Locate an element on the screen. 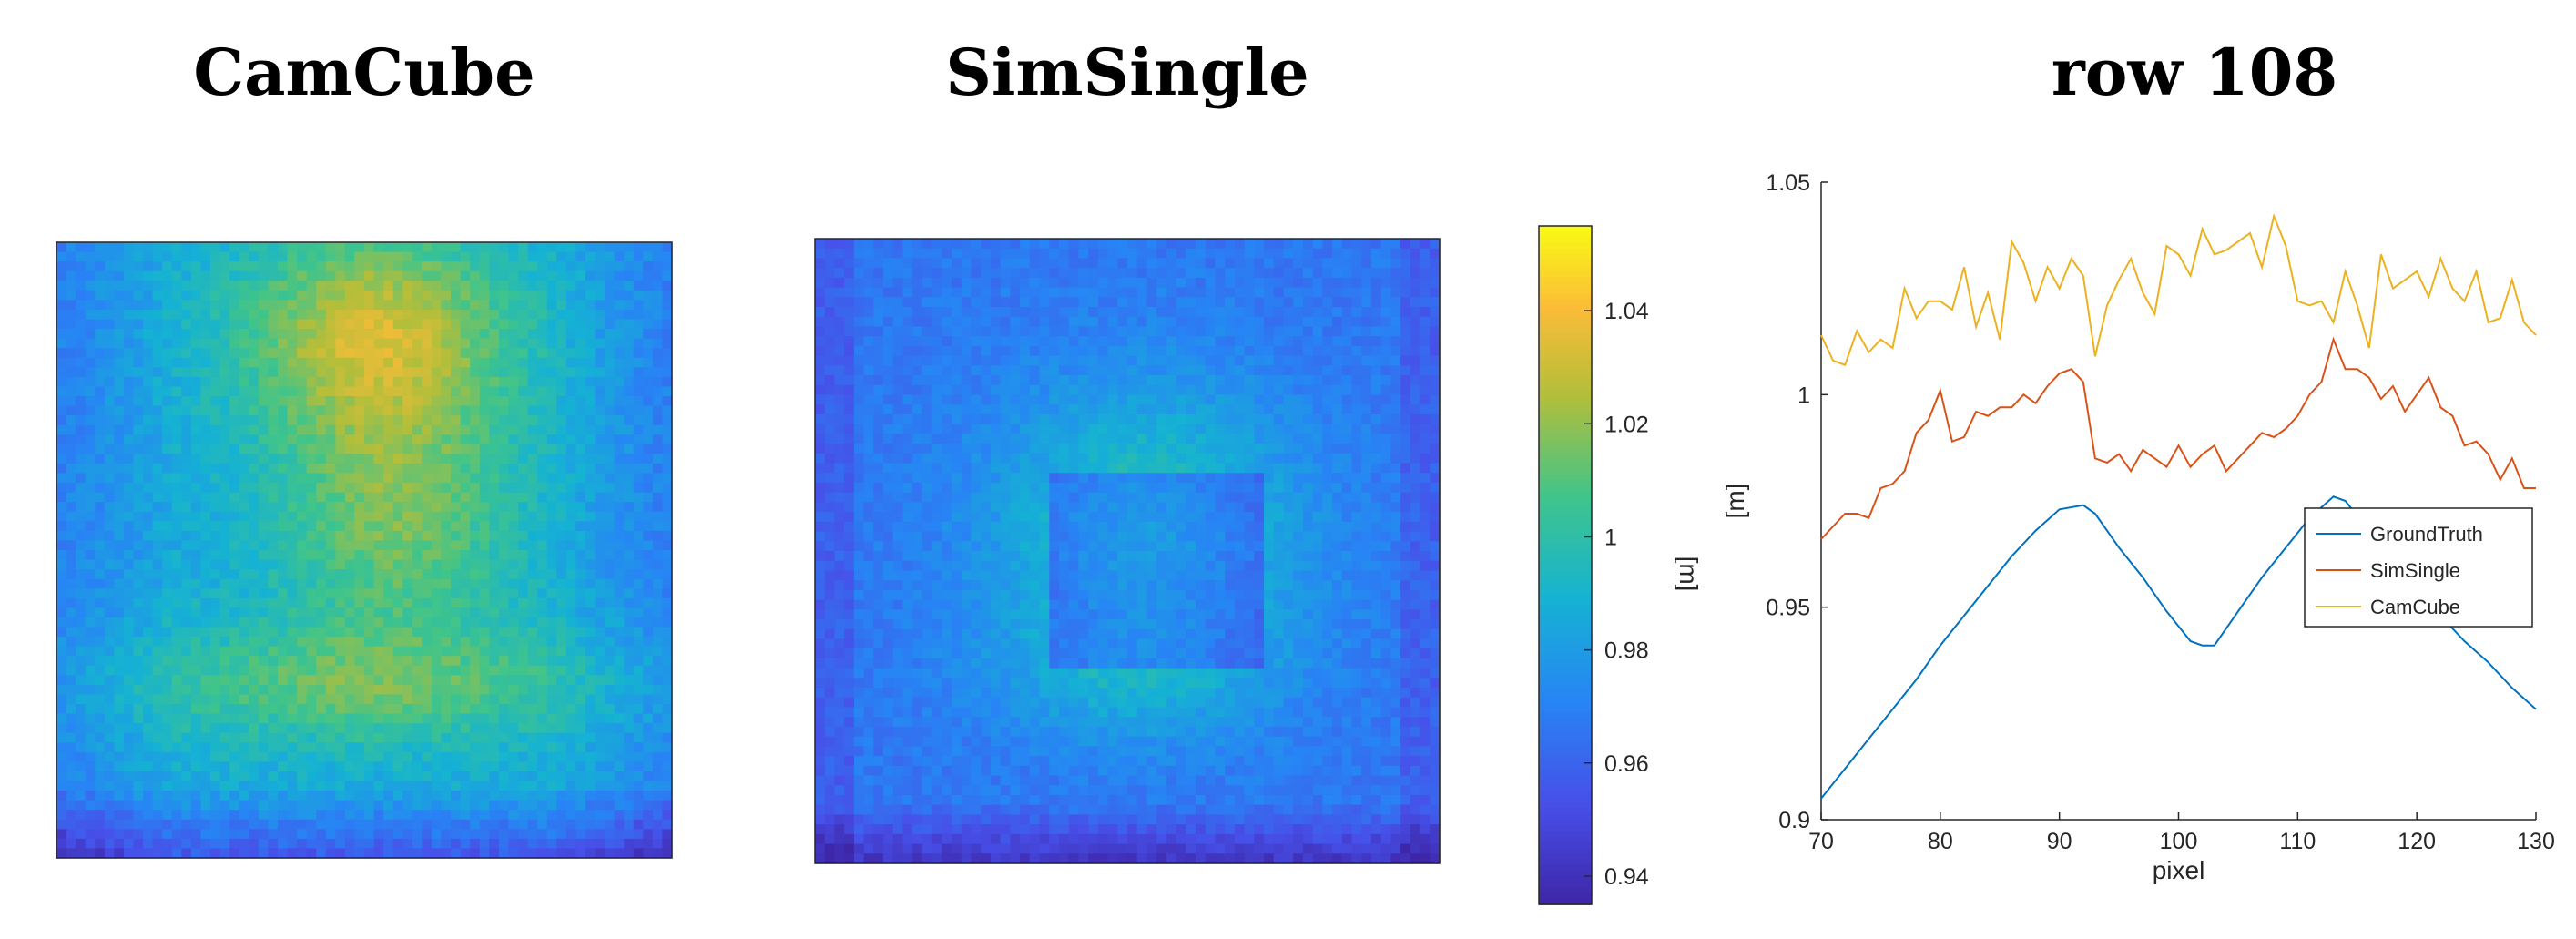 The image size is (2576, 939). x-tick-label: 120 is located at coordinates (2417, 841).